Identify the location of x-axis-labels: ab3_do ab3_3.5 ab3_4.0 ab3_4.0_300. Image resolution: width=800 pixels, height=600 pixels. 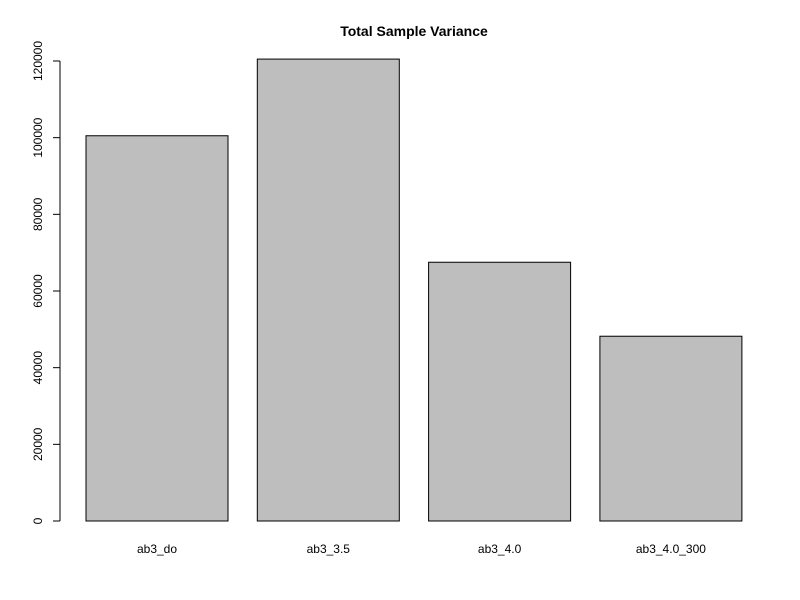
(421, 549).